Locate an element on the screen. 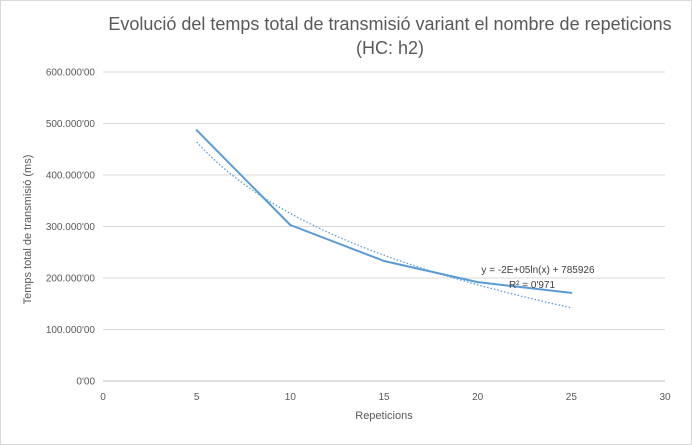  y-tick-label: 500.000'00 is located at coordinates (71, 124).